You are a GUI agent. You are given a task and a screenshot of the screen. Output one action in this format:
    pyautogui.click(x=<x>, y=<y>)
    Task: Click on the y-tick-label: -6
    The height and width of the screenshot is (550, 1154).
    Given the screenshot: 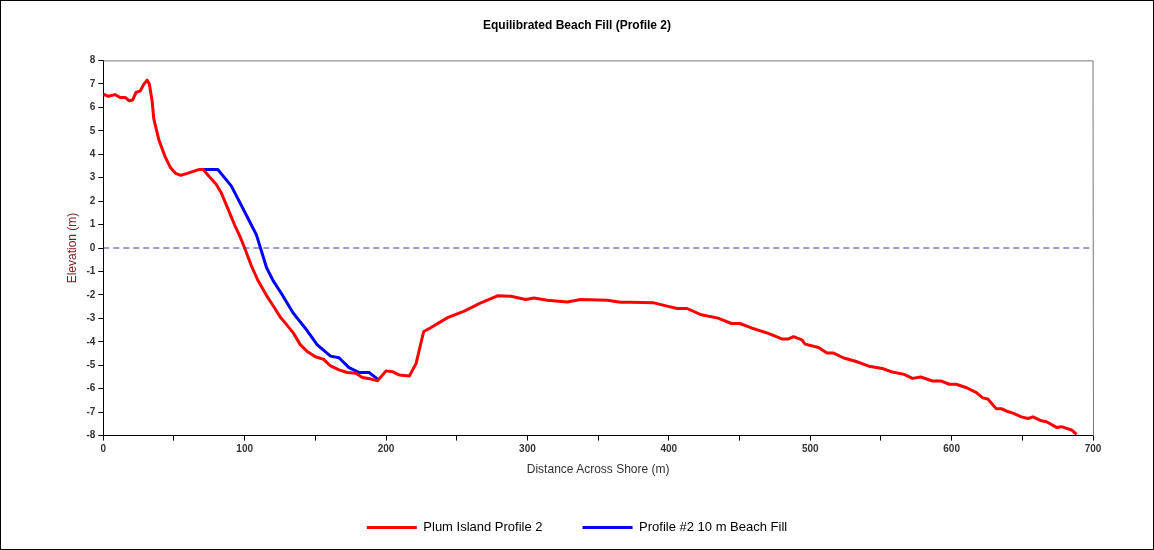 What is the action you would take?
    pyautogui.click(x=91, y=388)
    